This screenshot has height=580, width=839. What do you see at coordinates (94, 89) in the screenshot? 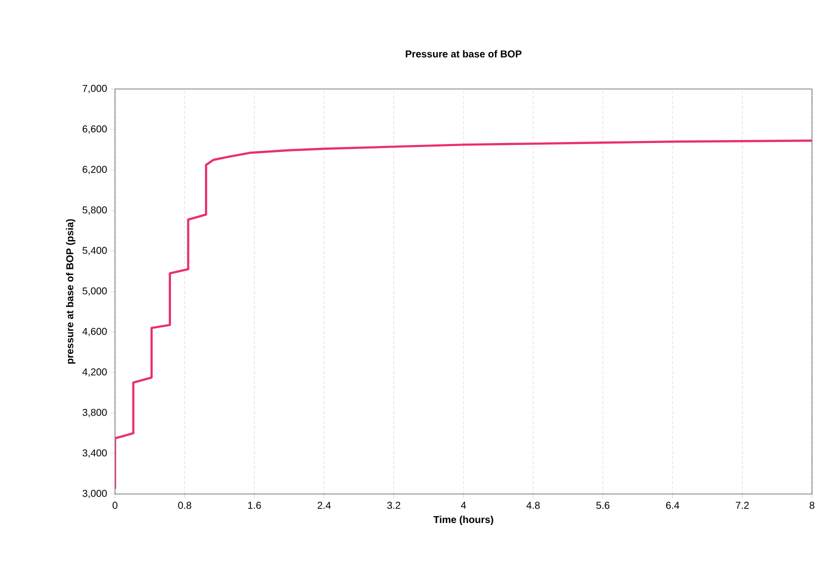
I see `y-tick-label: 7,000` at bounding box center [94, 89].